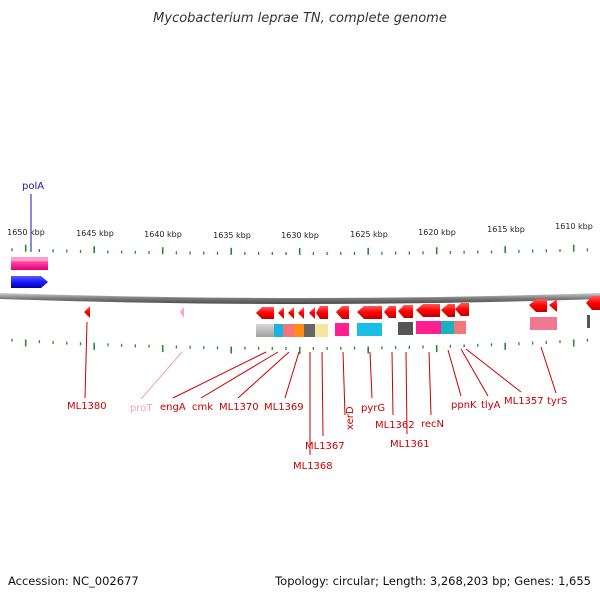 This screenshot has width=600, height=600. I want to click on gene-label-ml1367: ML1367, so click(325, 446).